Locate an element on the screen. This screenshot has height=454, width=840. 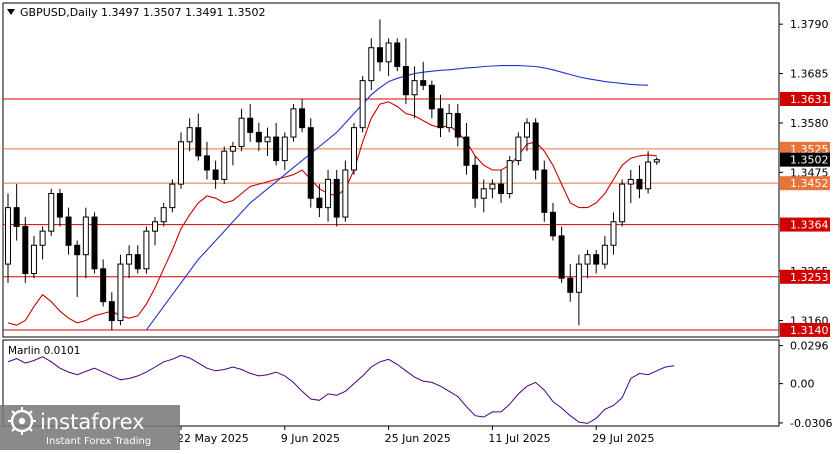
watermark-tagline: Instant Forex Trading is located at coordinates (98, 441).